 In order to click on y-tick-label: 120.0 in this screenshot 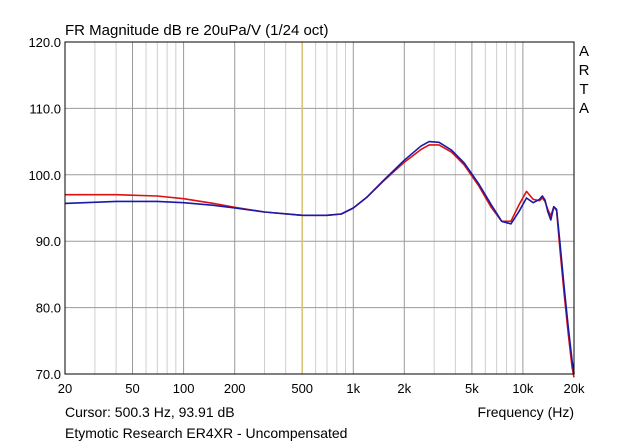, I will do `click(44, 42)`.